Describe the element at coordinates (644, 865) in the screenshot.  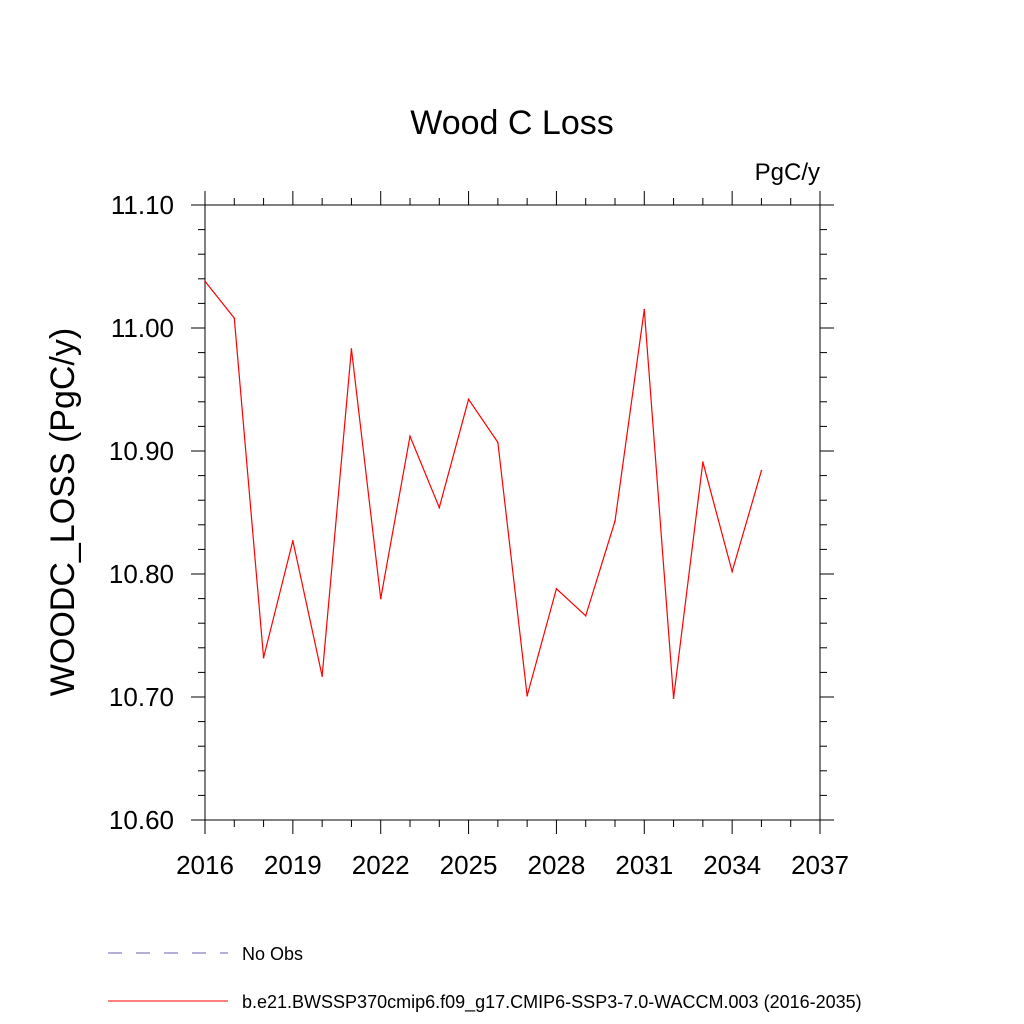
I see `x-tick-label: 2031` at that location.